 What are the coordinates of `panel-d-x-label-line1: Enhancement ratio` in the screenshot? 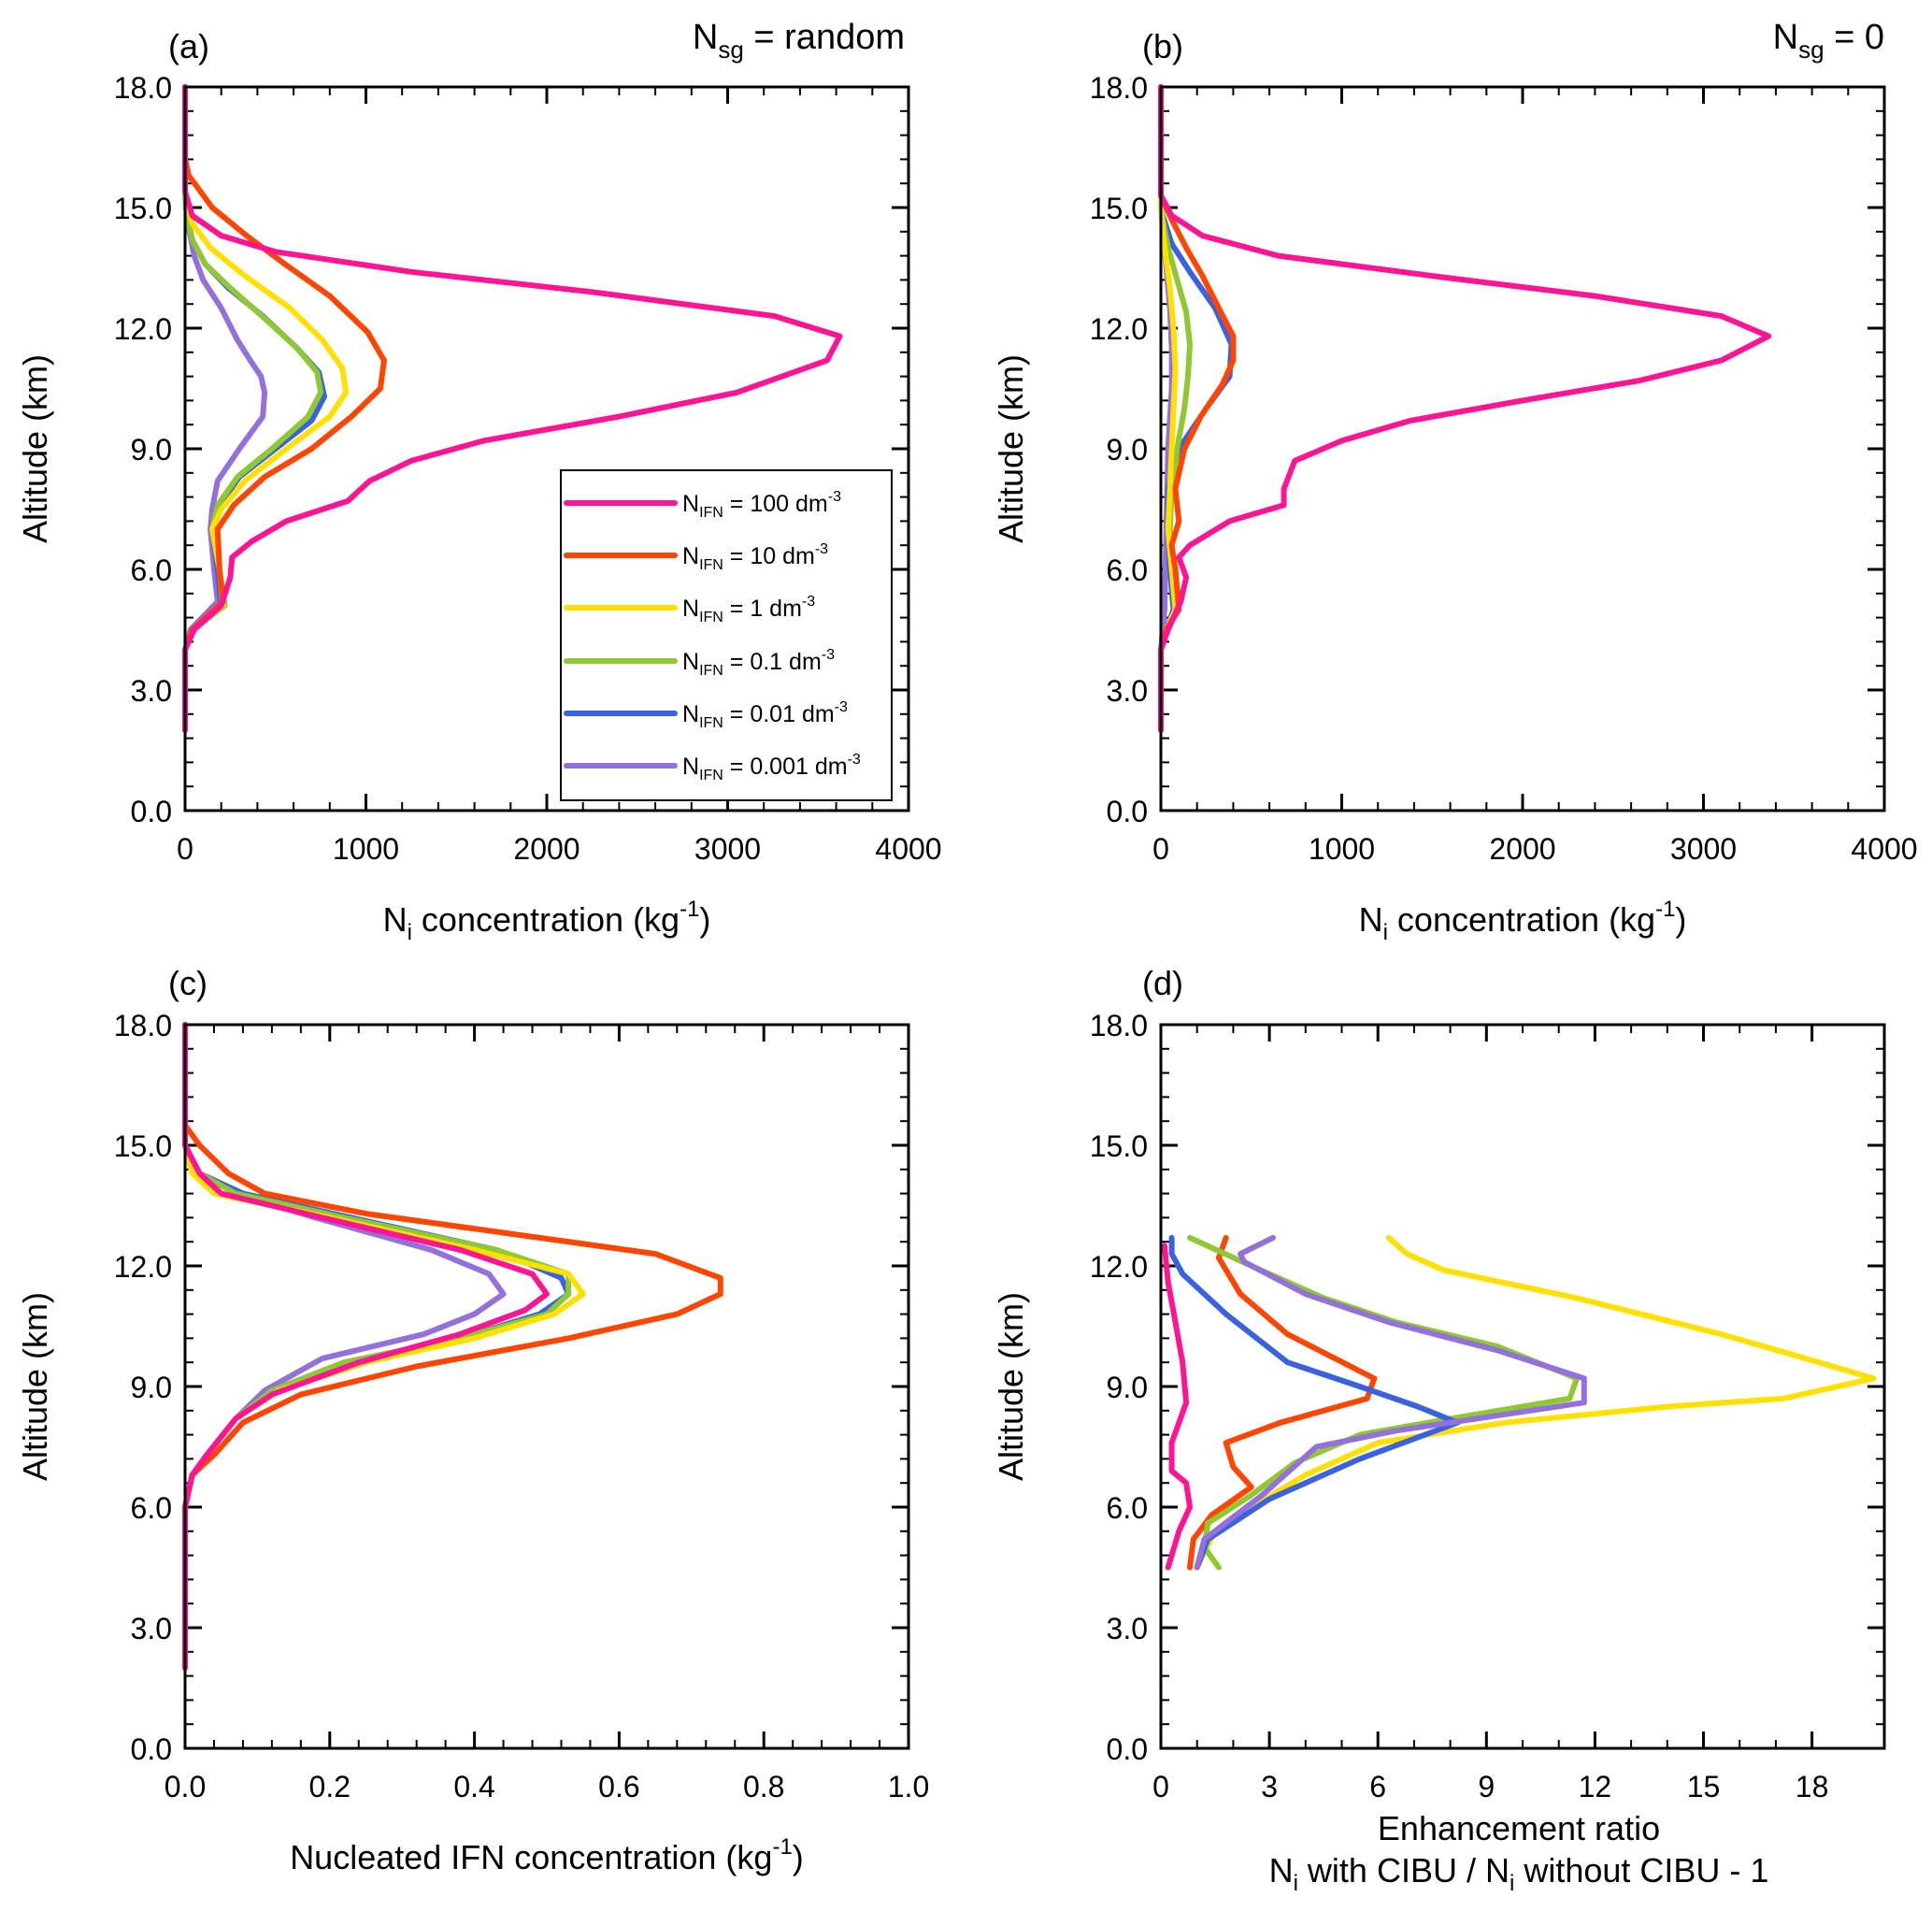 It's located at (1519, 1828).